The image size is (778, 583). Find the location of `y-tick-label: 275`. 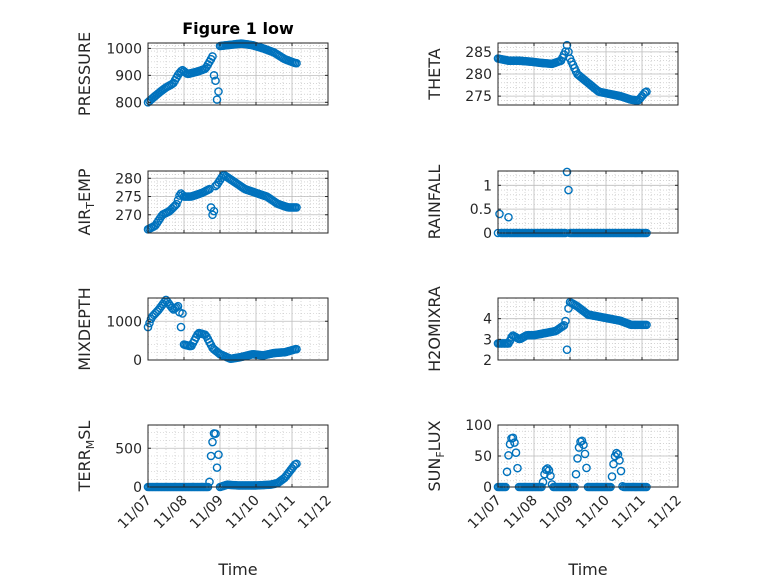

y-tick-label: 275 is located at coordinates (128, 198).